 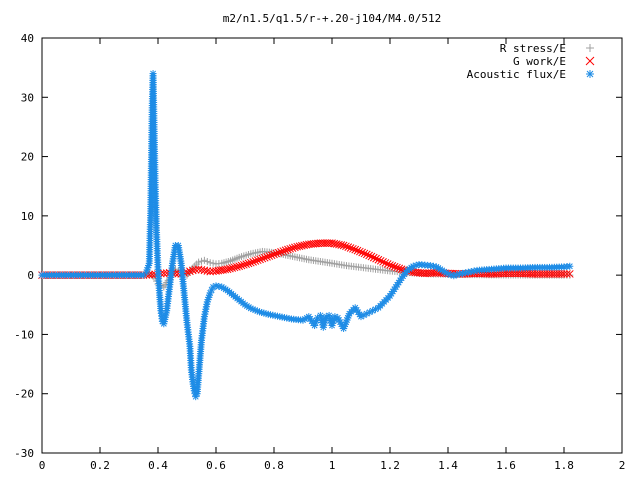 What do you see at coordinates (27, 97) in the screenshot?
I see `y-tick-label: 30` at bounding box center [27, 97].